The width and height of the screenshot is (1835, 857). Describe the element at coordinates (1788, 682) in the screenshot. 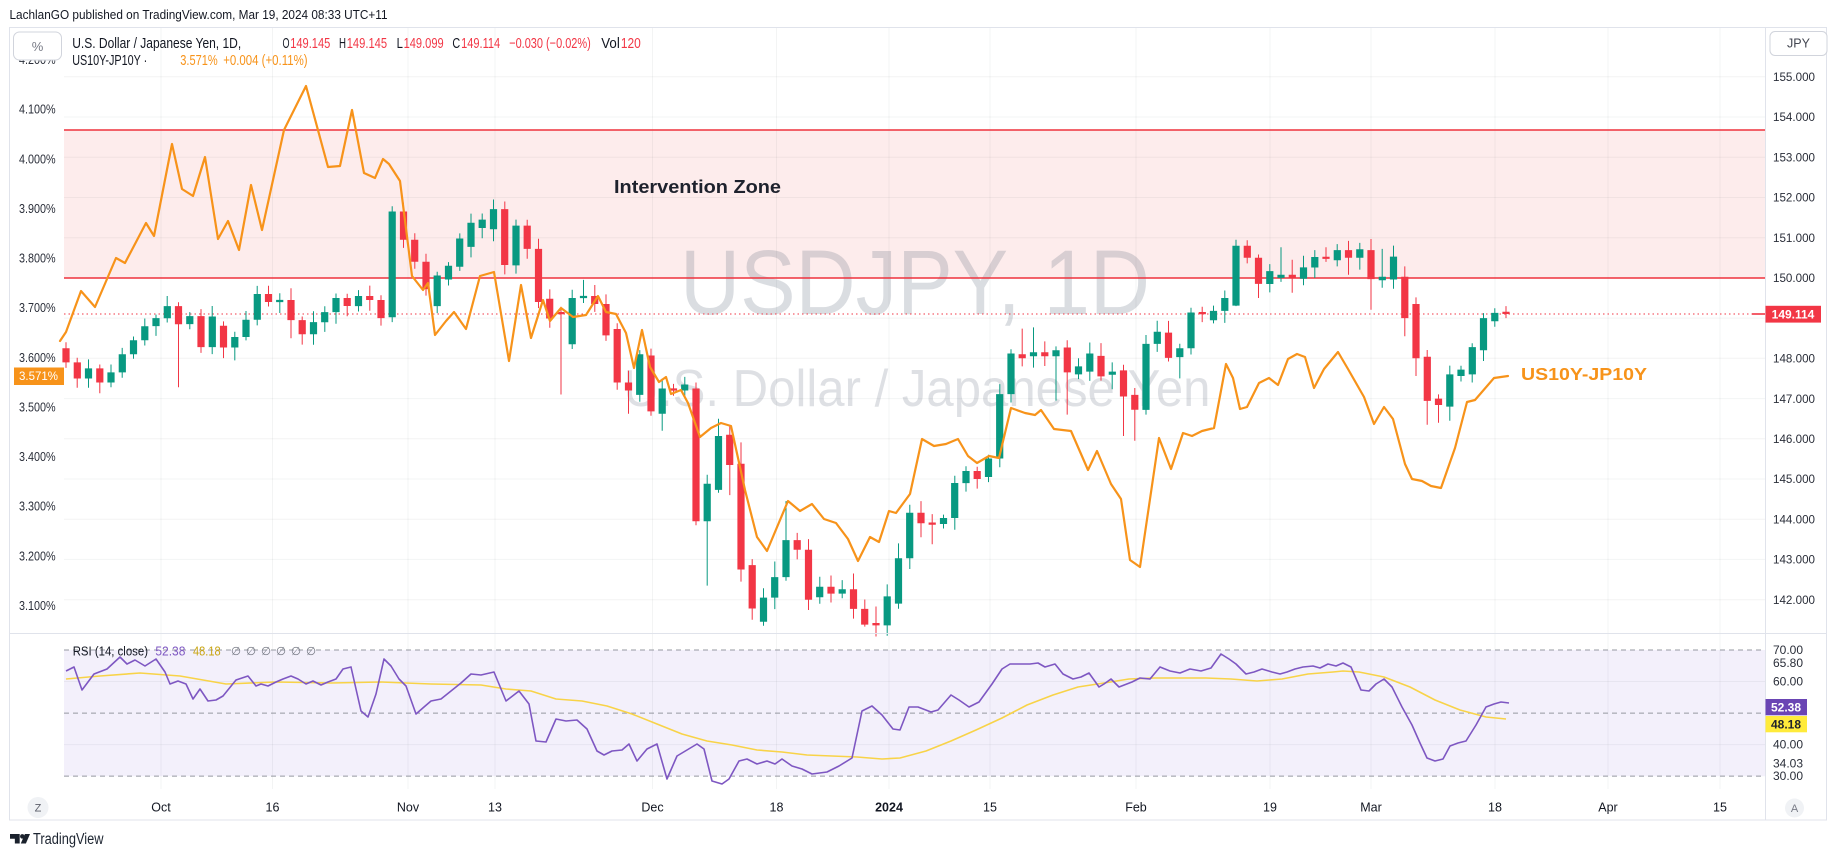

I see `svg-text: 60.00` at that location.